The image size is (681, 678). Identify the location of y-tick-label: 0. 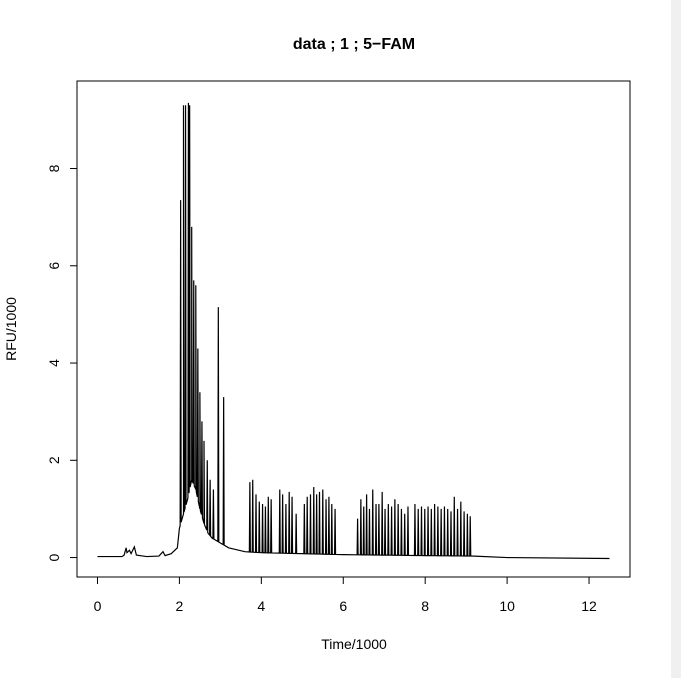
(54, 557).